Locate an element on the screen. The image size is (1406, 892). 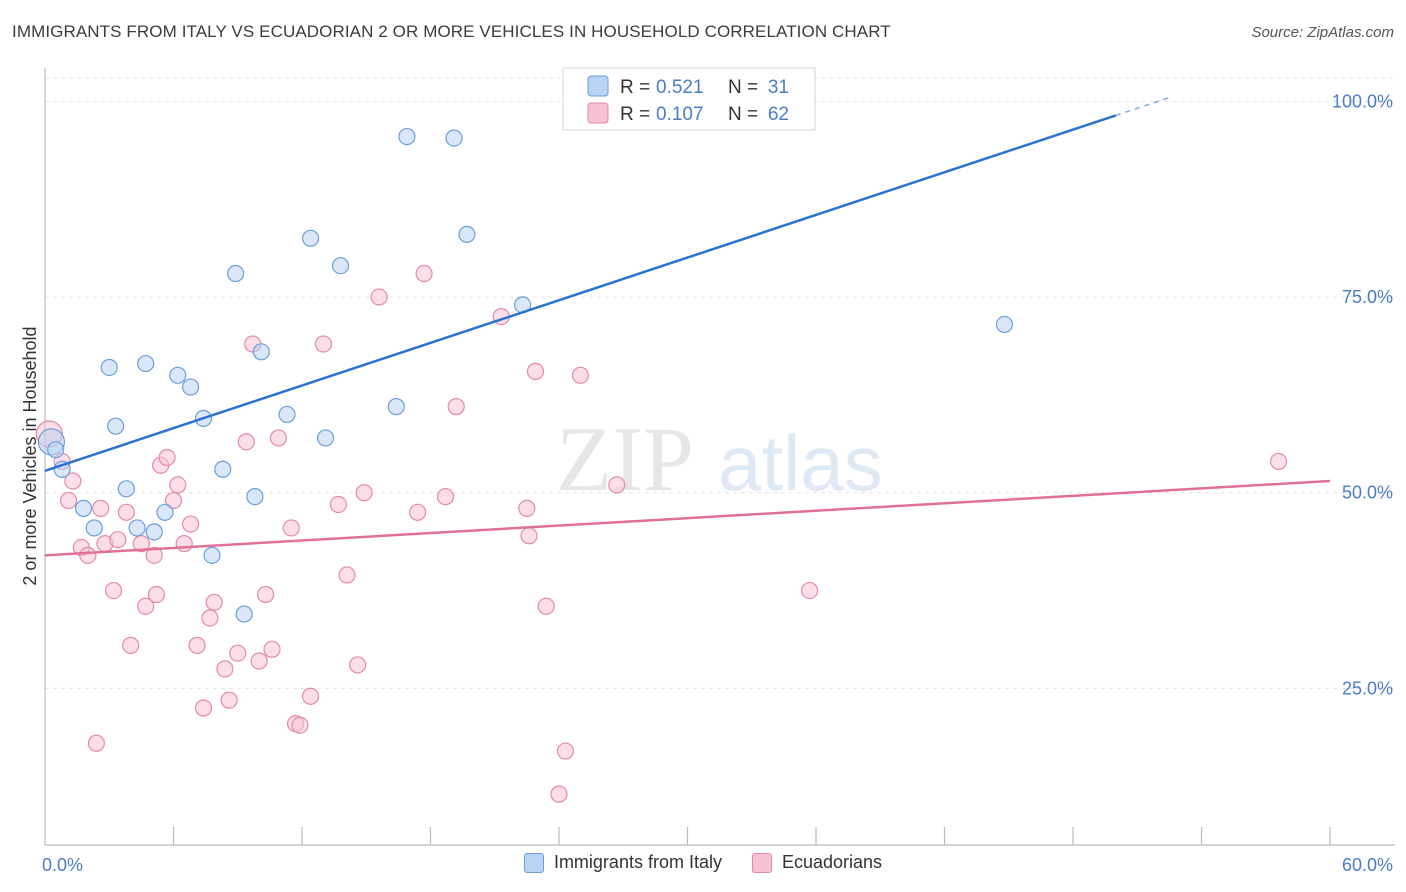
legend-n-value: 62 is located at coordinates (778, 114).